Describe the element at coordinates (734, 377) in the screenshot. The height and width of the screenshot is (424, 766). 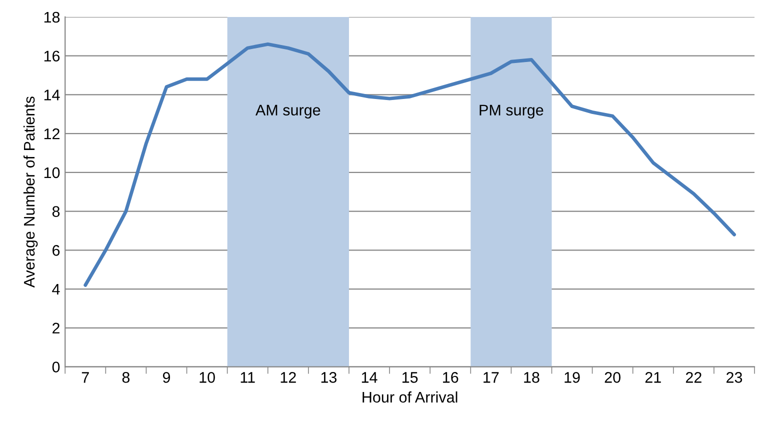
I see `x-tick-label: 23` at that location.